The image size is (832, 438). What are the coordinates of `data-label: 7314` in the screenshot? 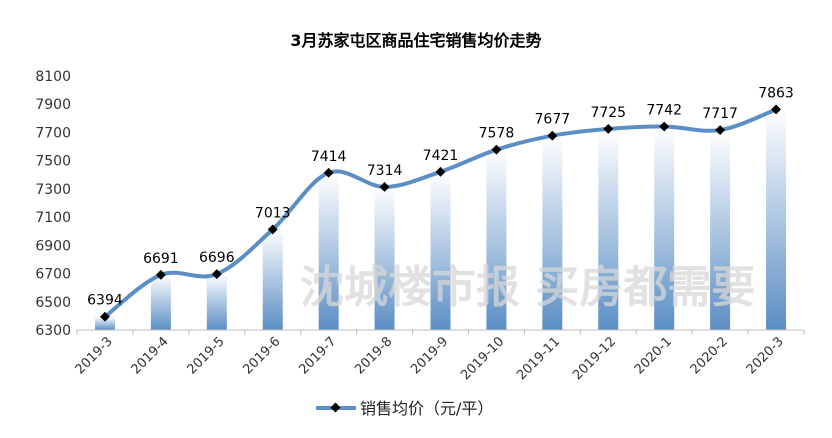 It's located at (385, 171).